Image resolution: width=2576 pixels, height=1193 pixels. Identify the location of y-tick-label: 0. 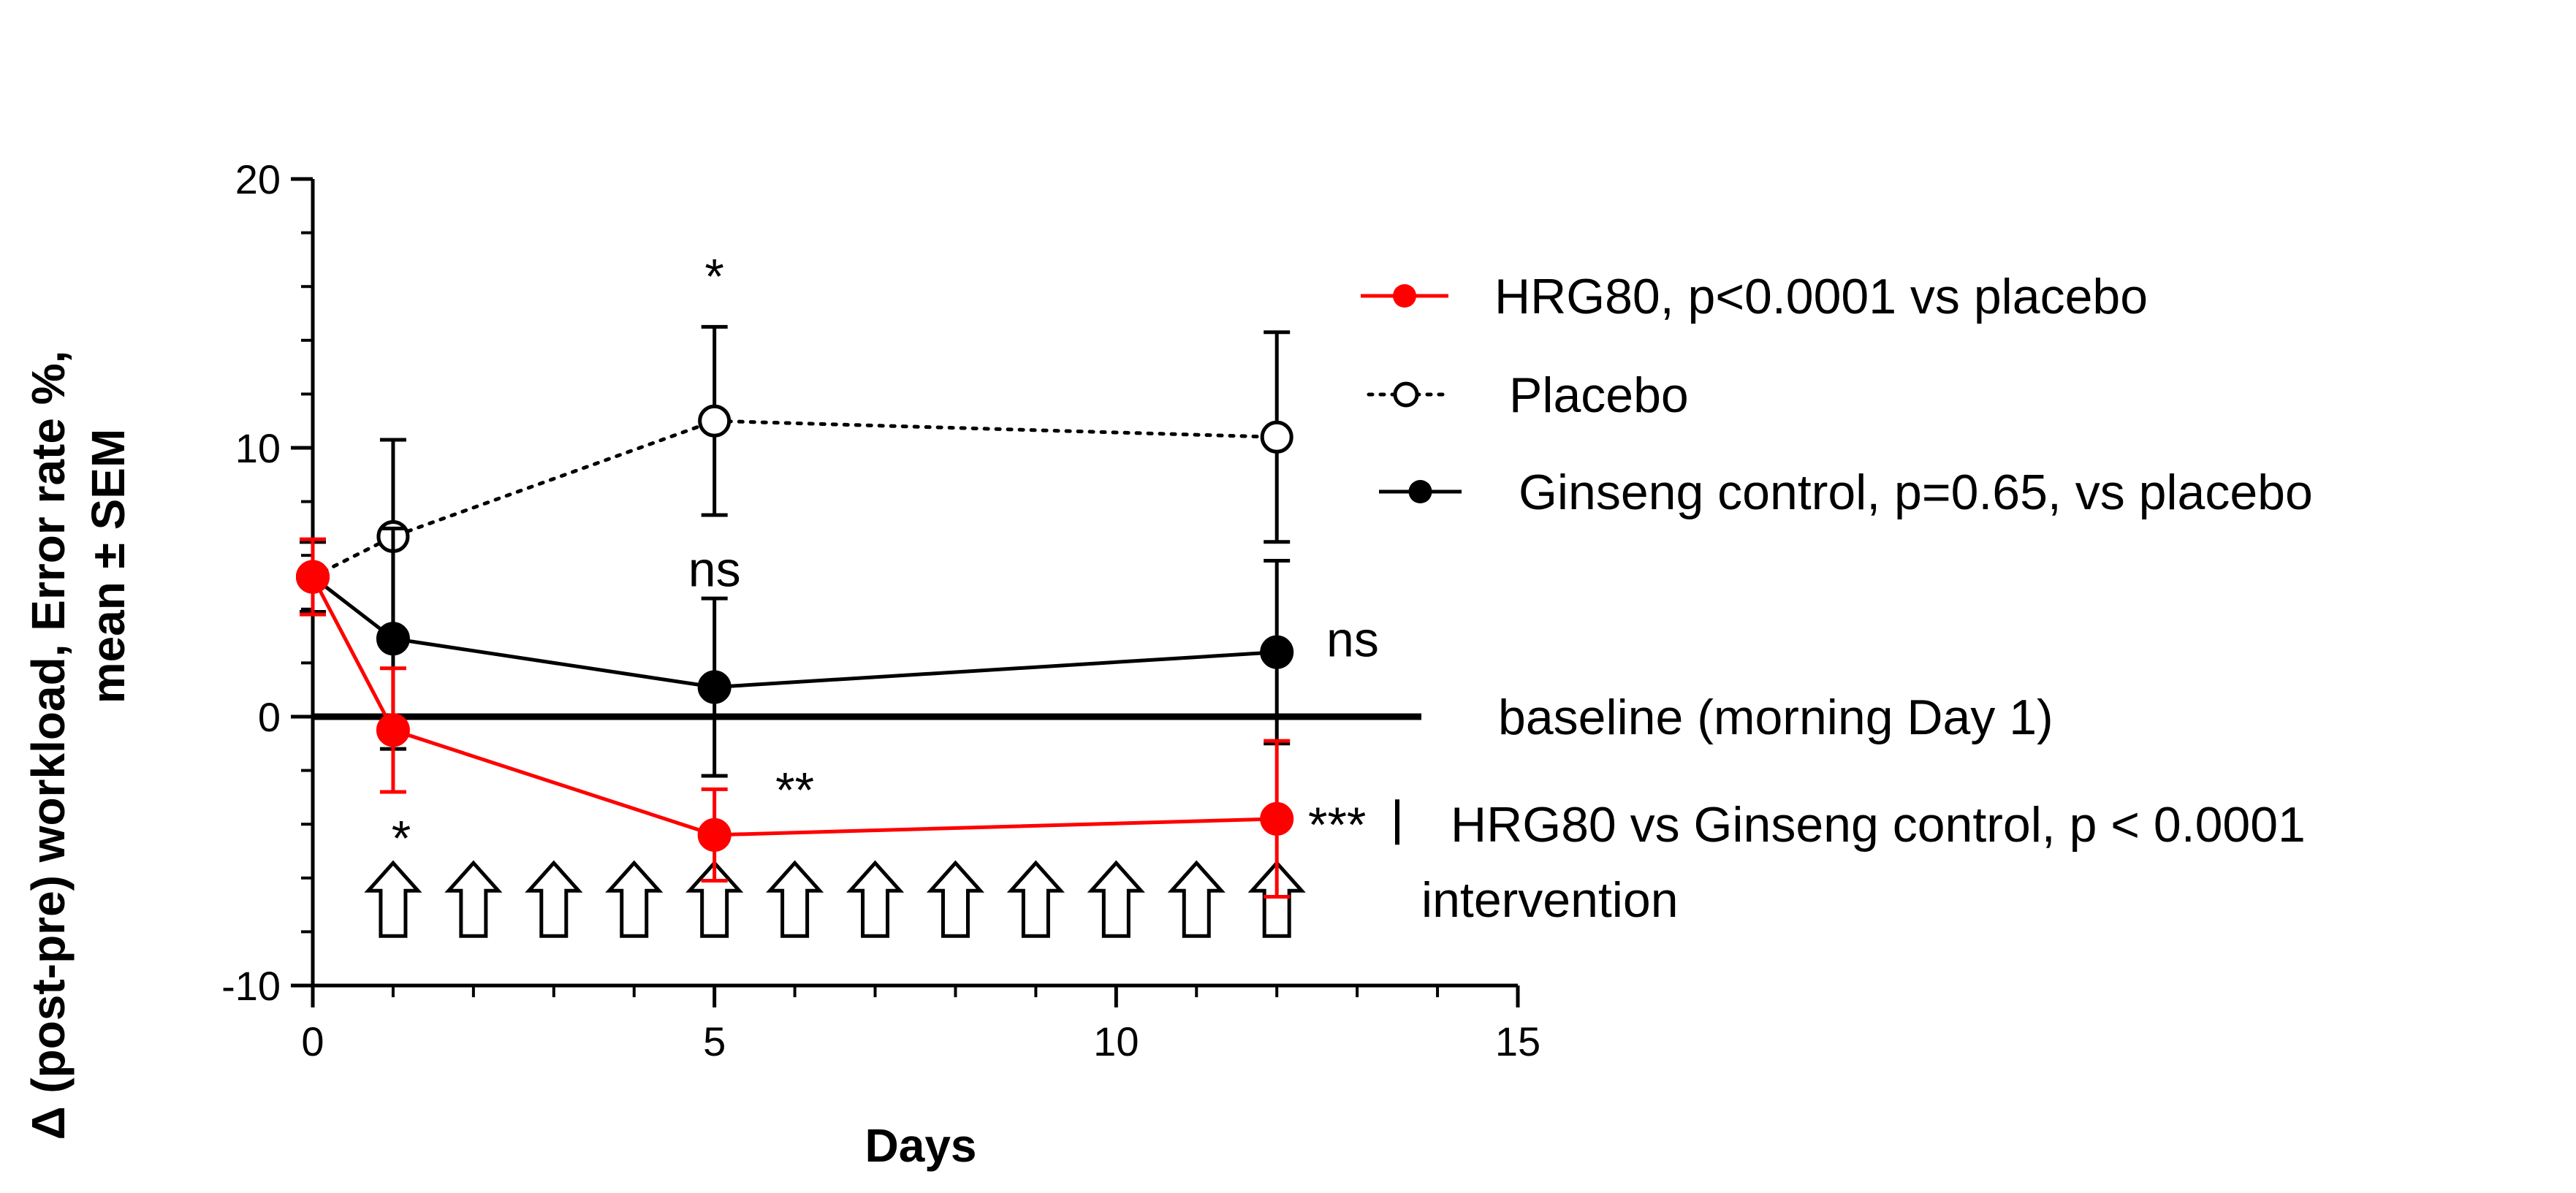
(270, 717).